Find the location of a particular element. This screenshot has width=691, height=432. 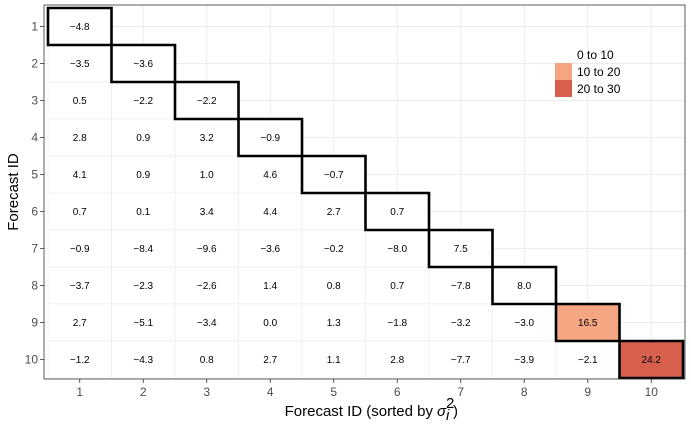

cell-label-r7-c4: −3.6 is located at coordinates (270, 249).